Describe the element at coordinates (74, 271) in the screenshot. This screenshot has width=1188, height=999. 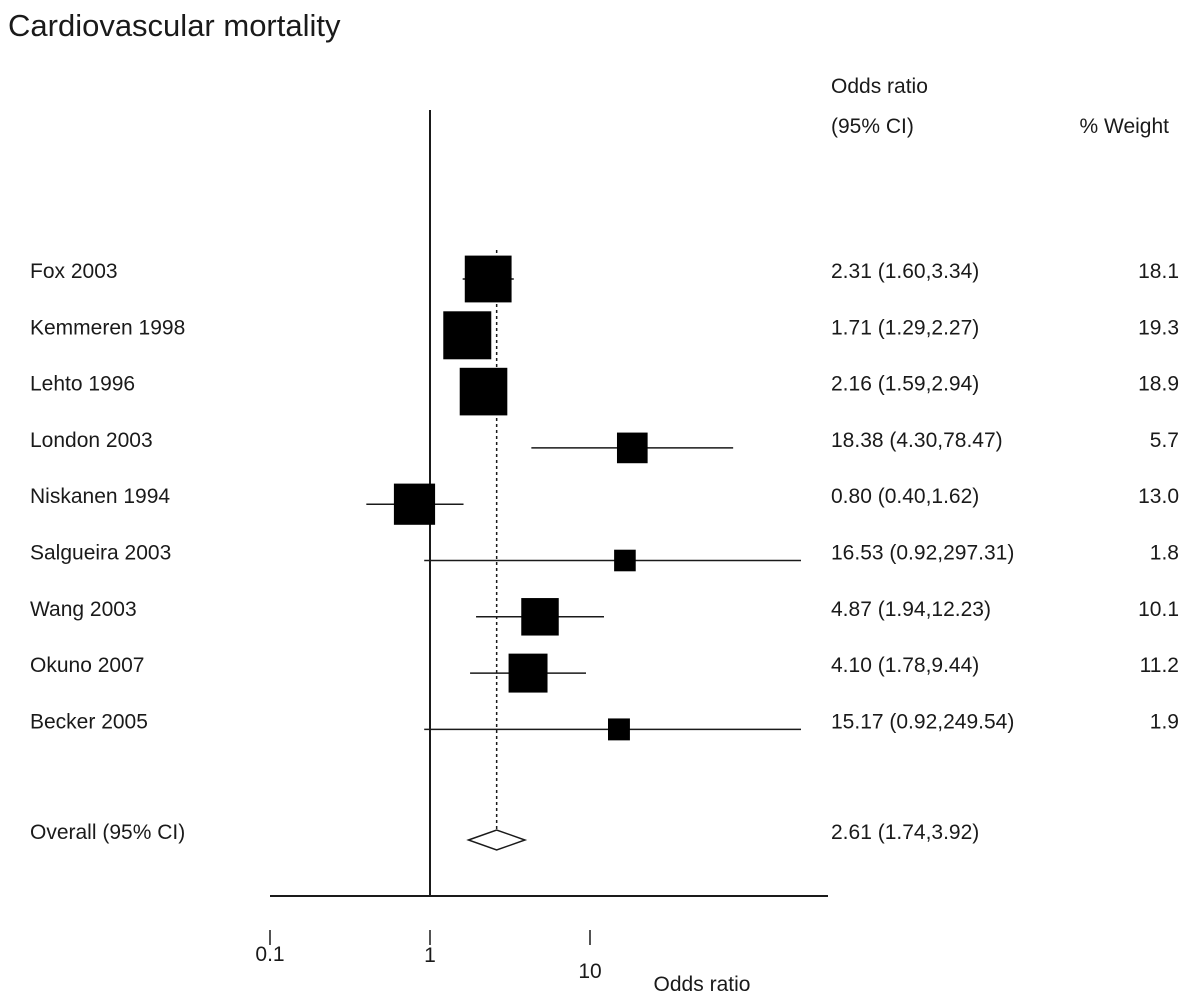
I see `study-label: Fox 2003` at that location.